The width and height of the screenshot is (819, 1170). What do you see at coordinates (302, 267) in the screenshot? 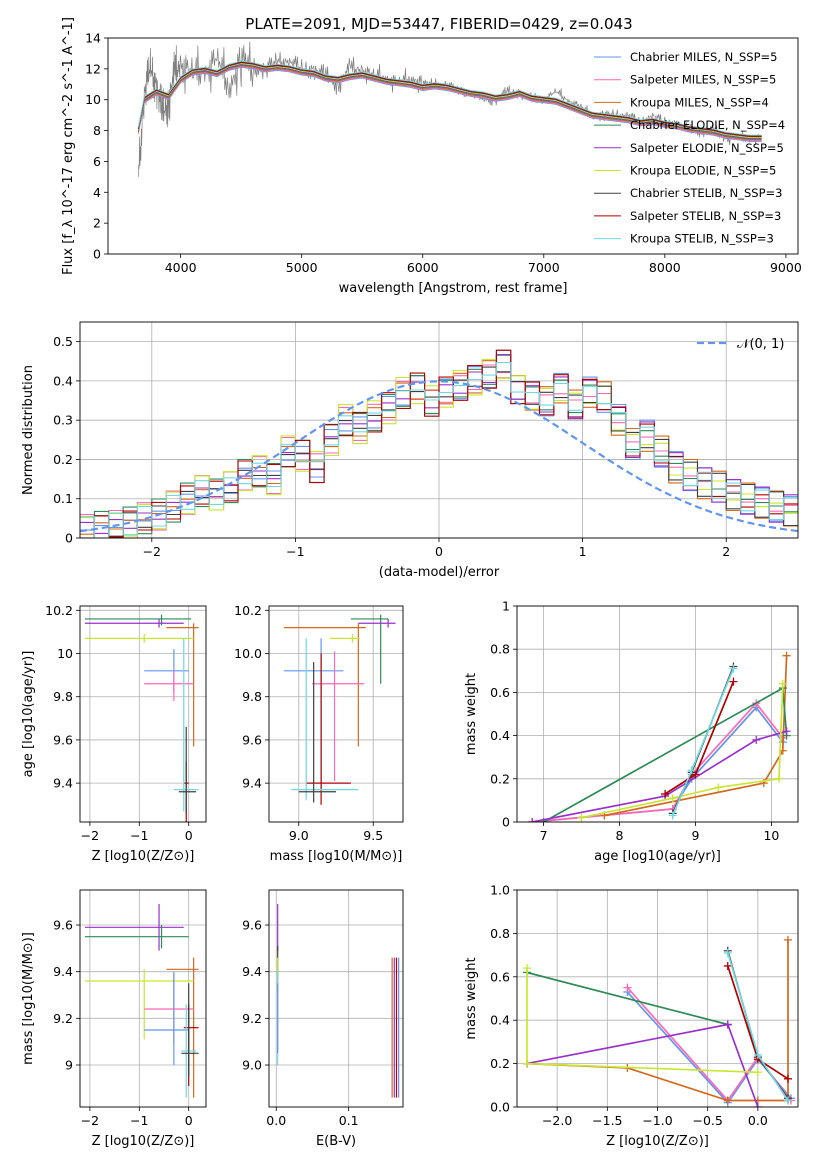
I see `x-tick-label: 5000` at bounding box center [302, 267].